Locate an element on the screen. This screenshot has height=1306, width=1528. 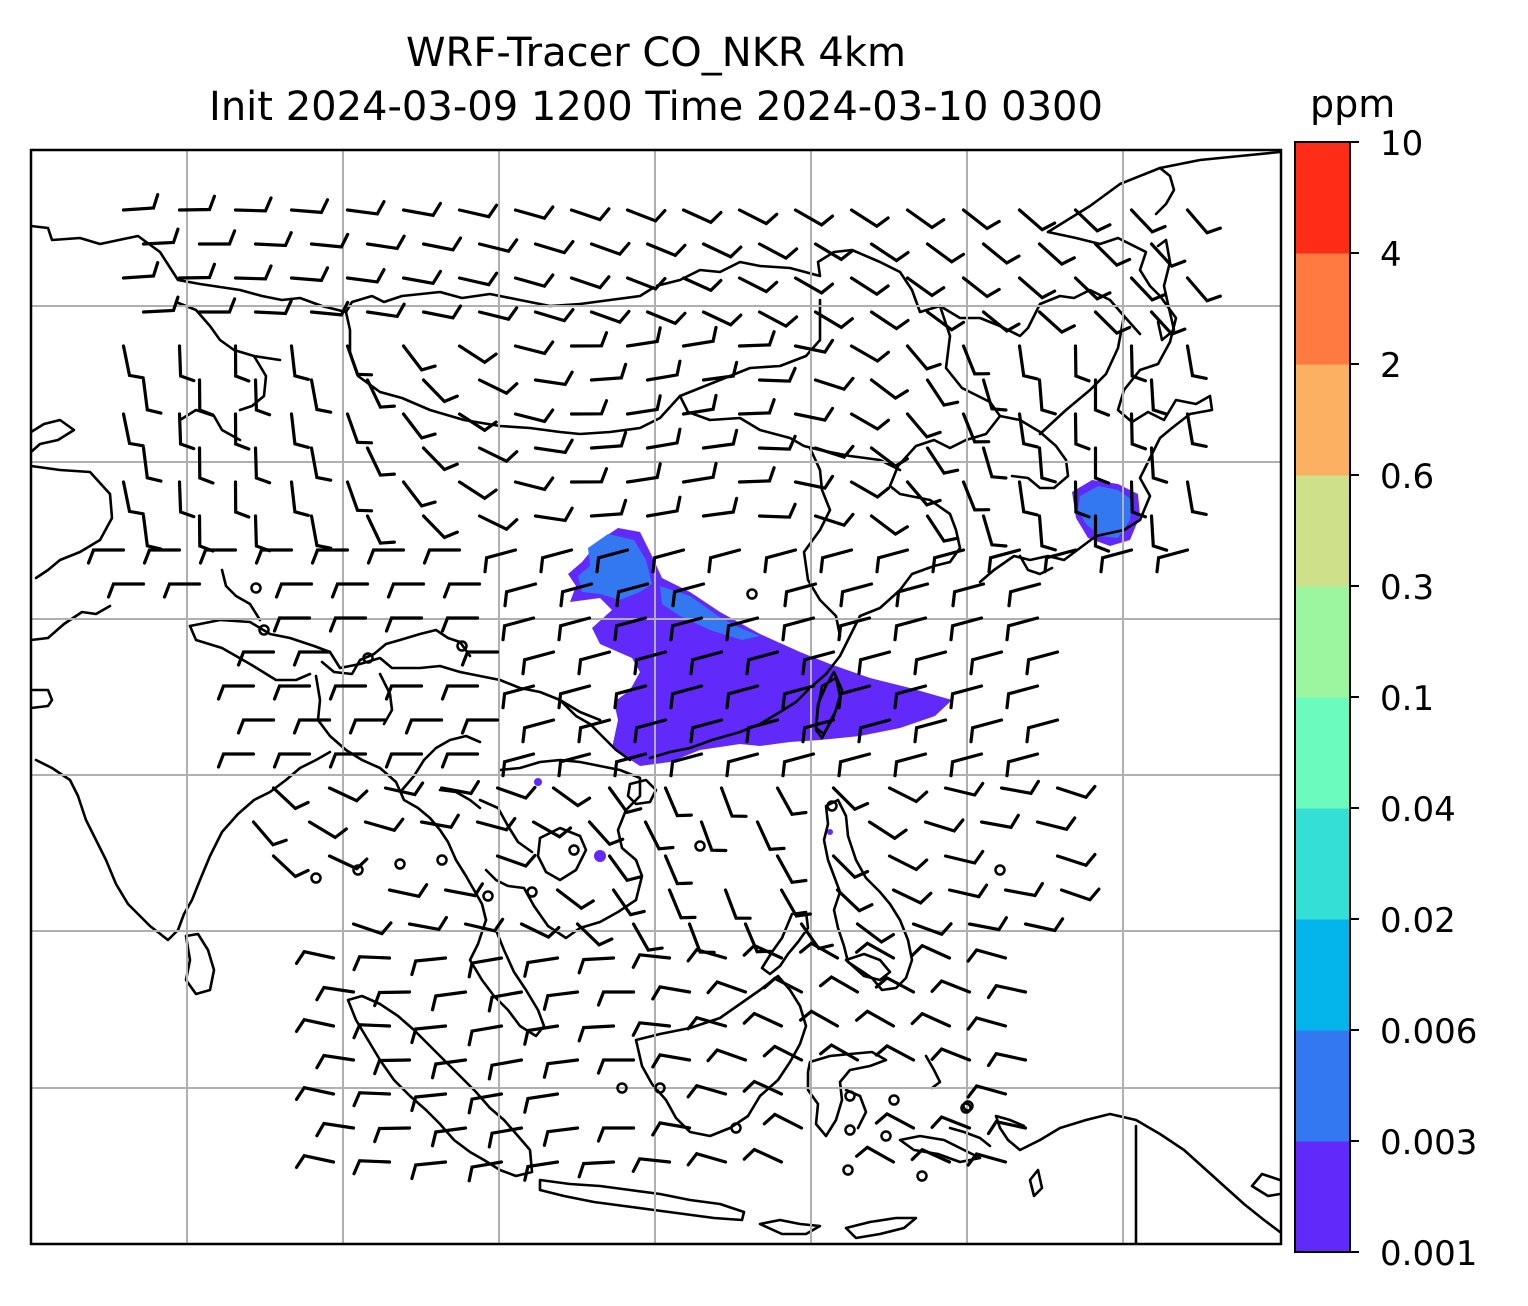
map-title: WRF-Tracer CO_NKR 4km is located at coordinates (656, 53).